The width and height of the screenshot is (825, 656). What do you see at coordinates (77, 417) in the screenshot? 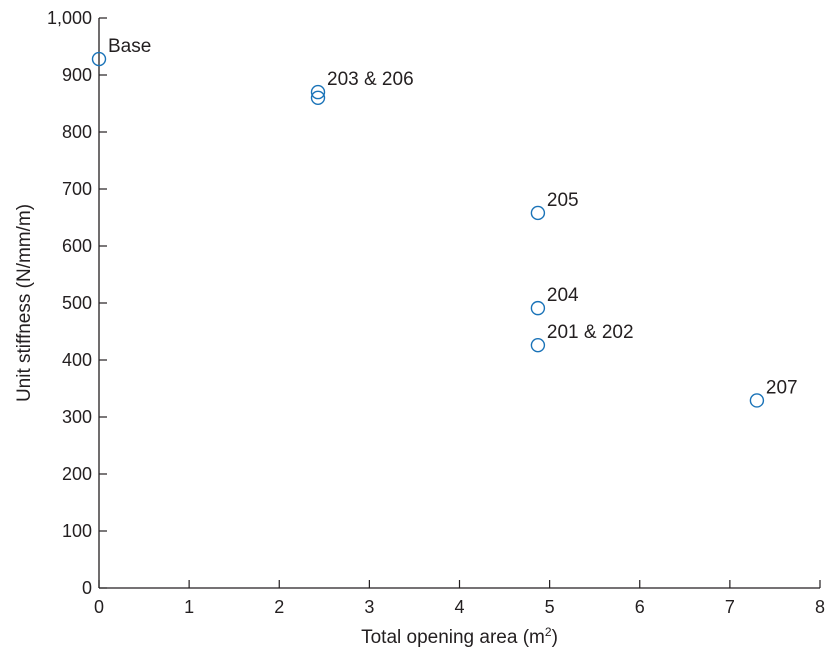
I see `y-tick-label: 300` at bounding box center [77, 417].